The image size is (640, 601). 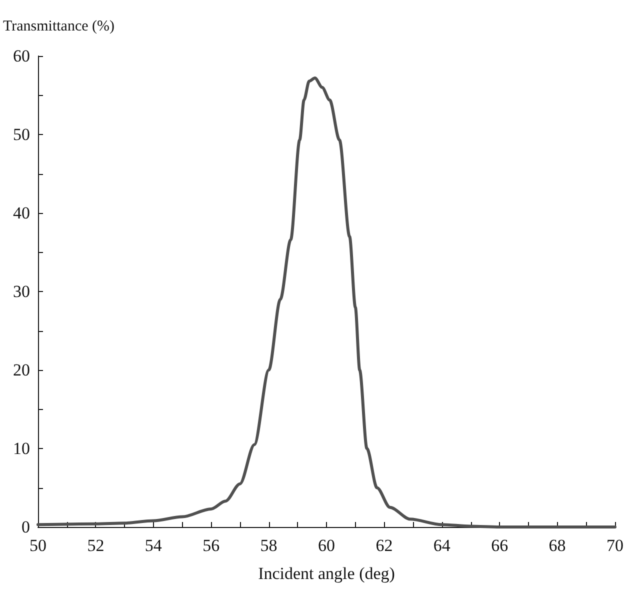 What do you see at coordinates (326, 545) in the screenshot?
I see `x-tick-label: 60` at bounding box center [326, 545].